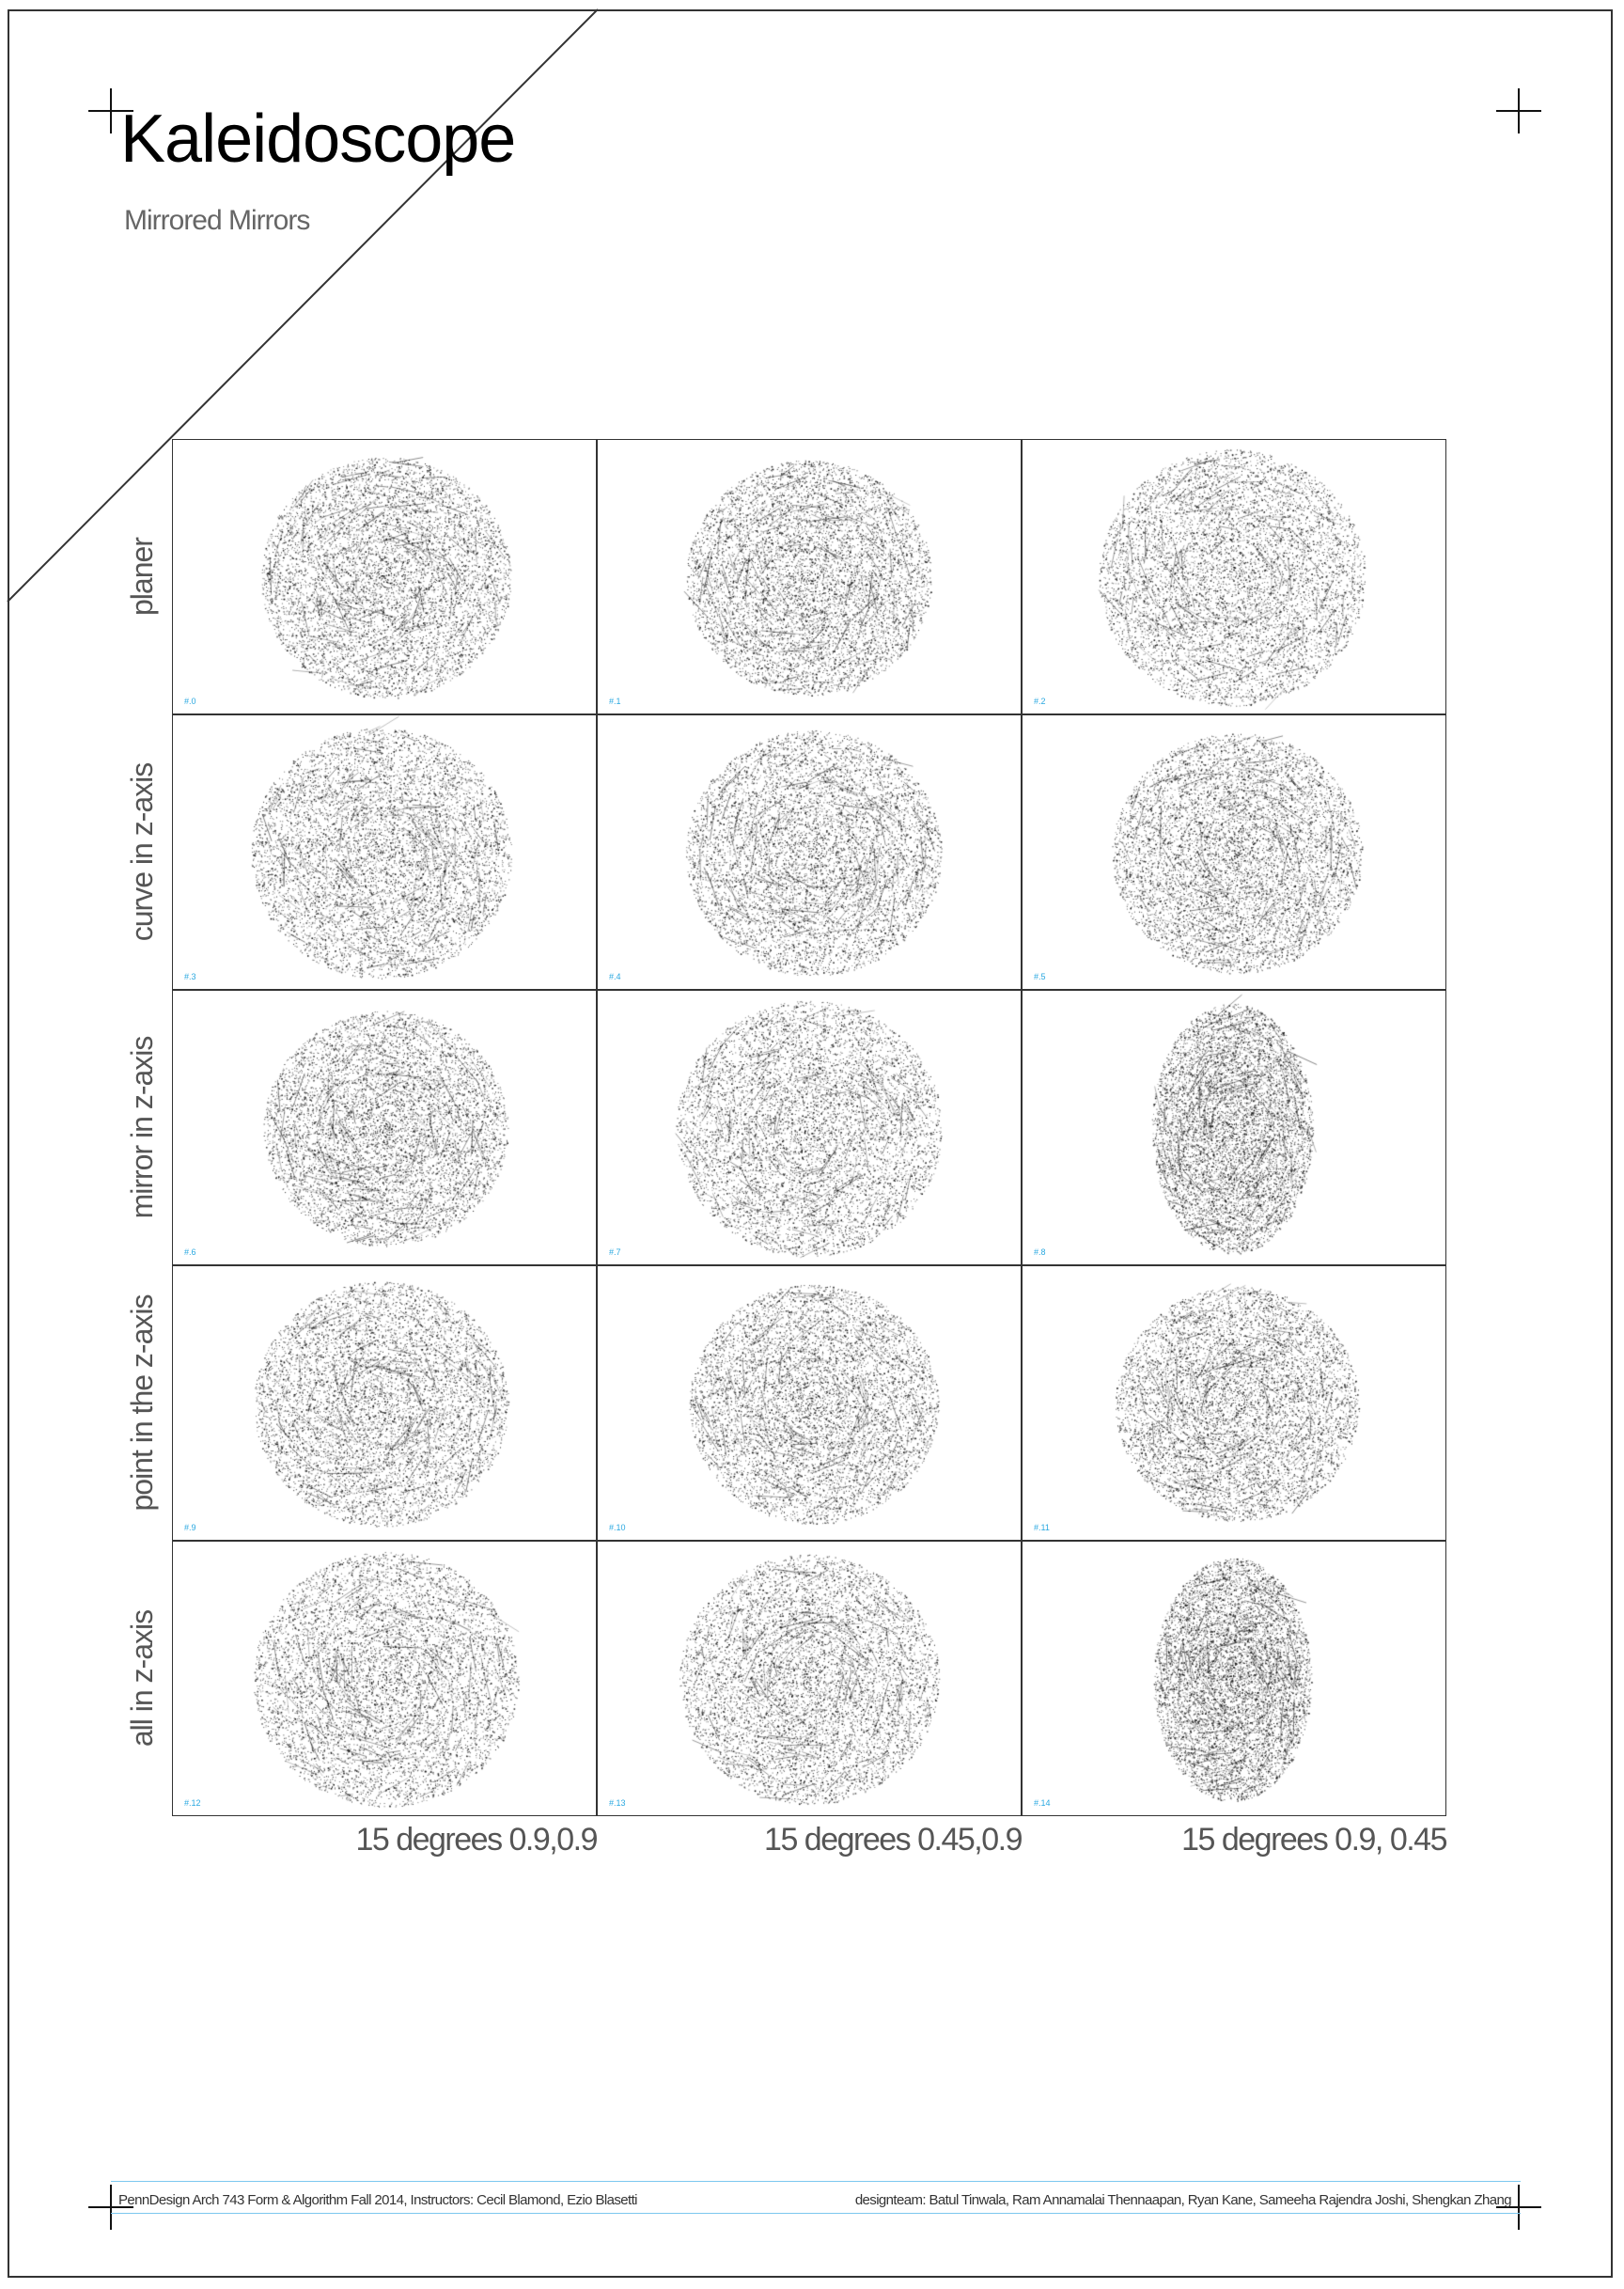  I want to click on cell-id-label: #.13, so click(617, 1803).